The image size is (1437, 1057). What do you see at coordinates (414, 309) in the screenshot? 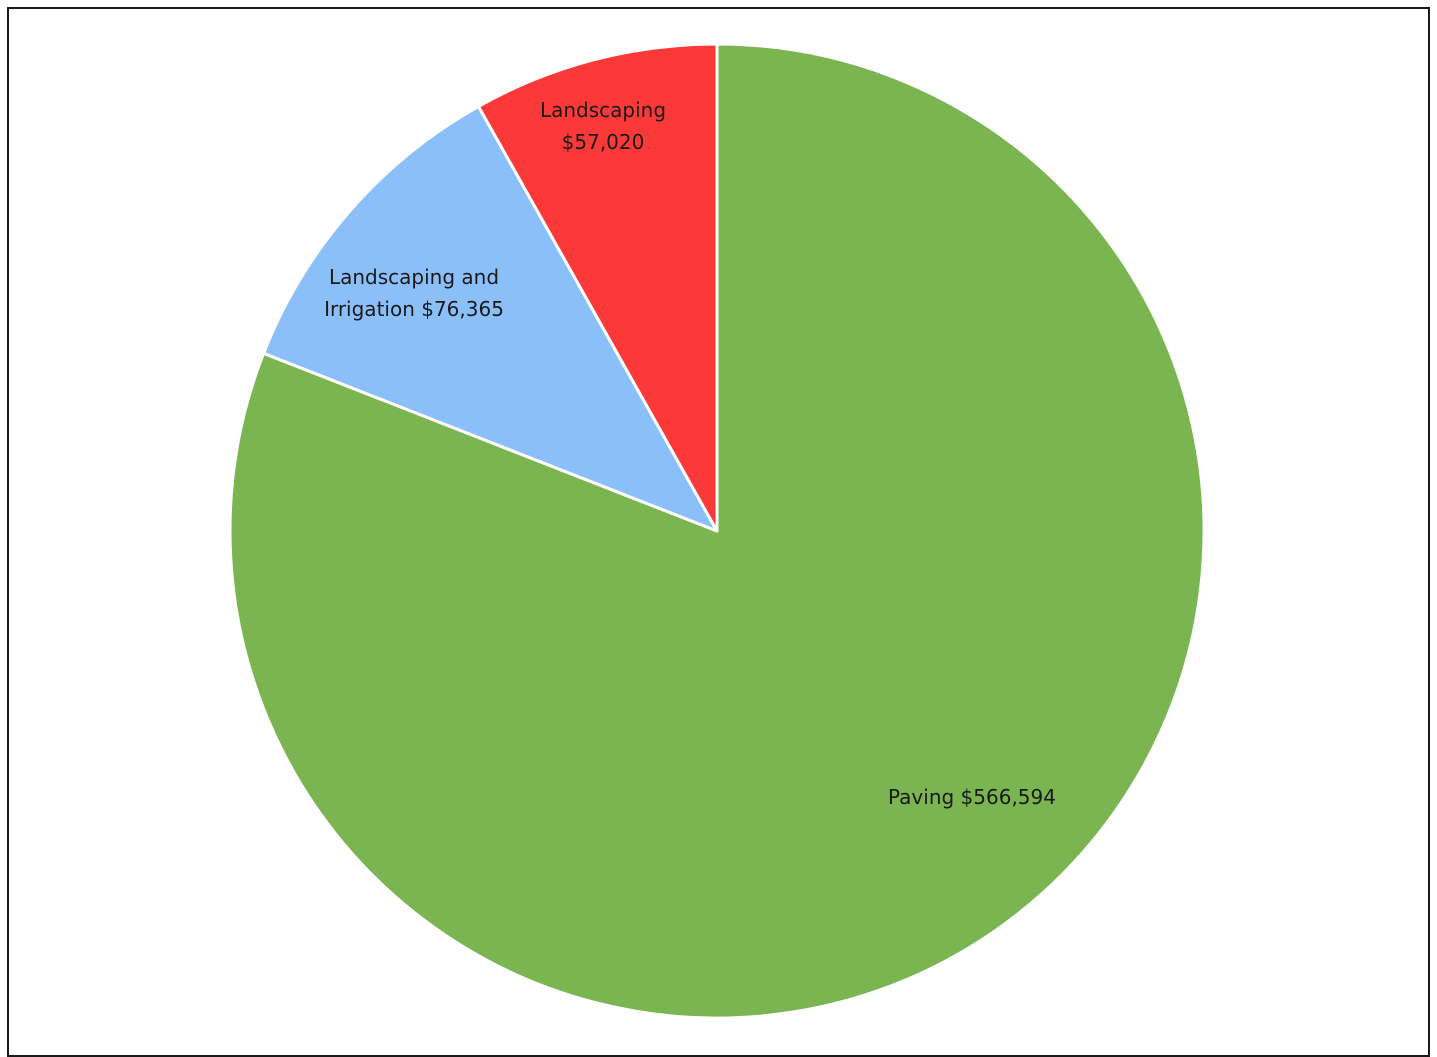
I see `slice-label-line: Irrigation $76,365` at bounding box center [414, 309].